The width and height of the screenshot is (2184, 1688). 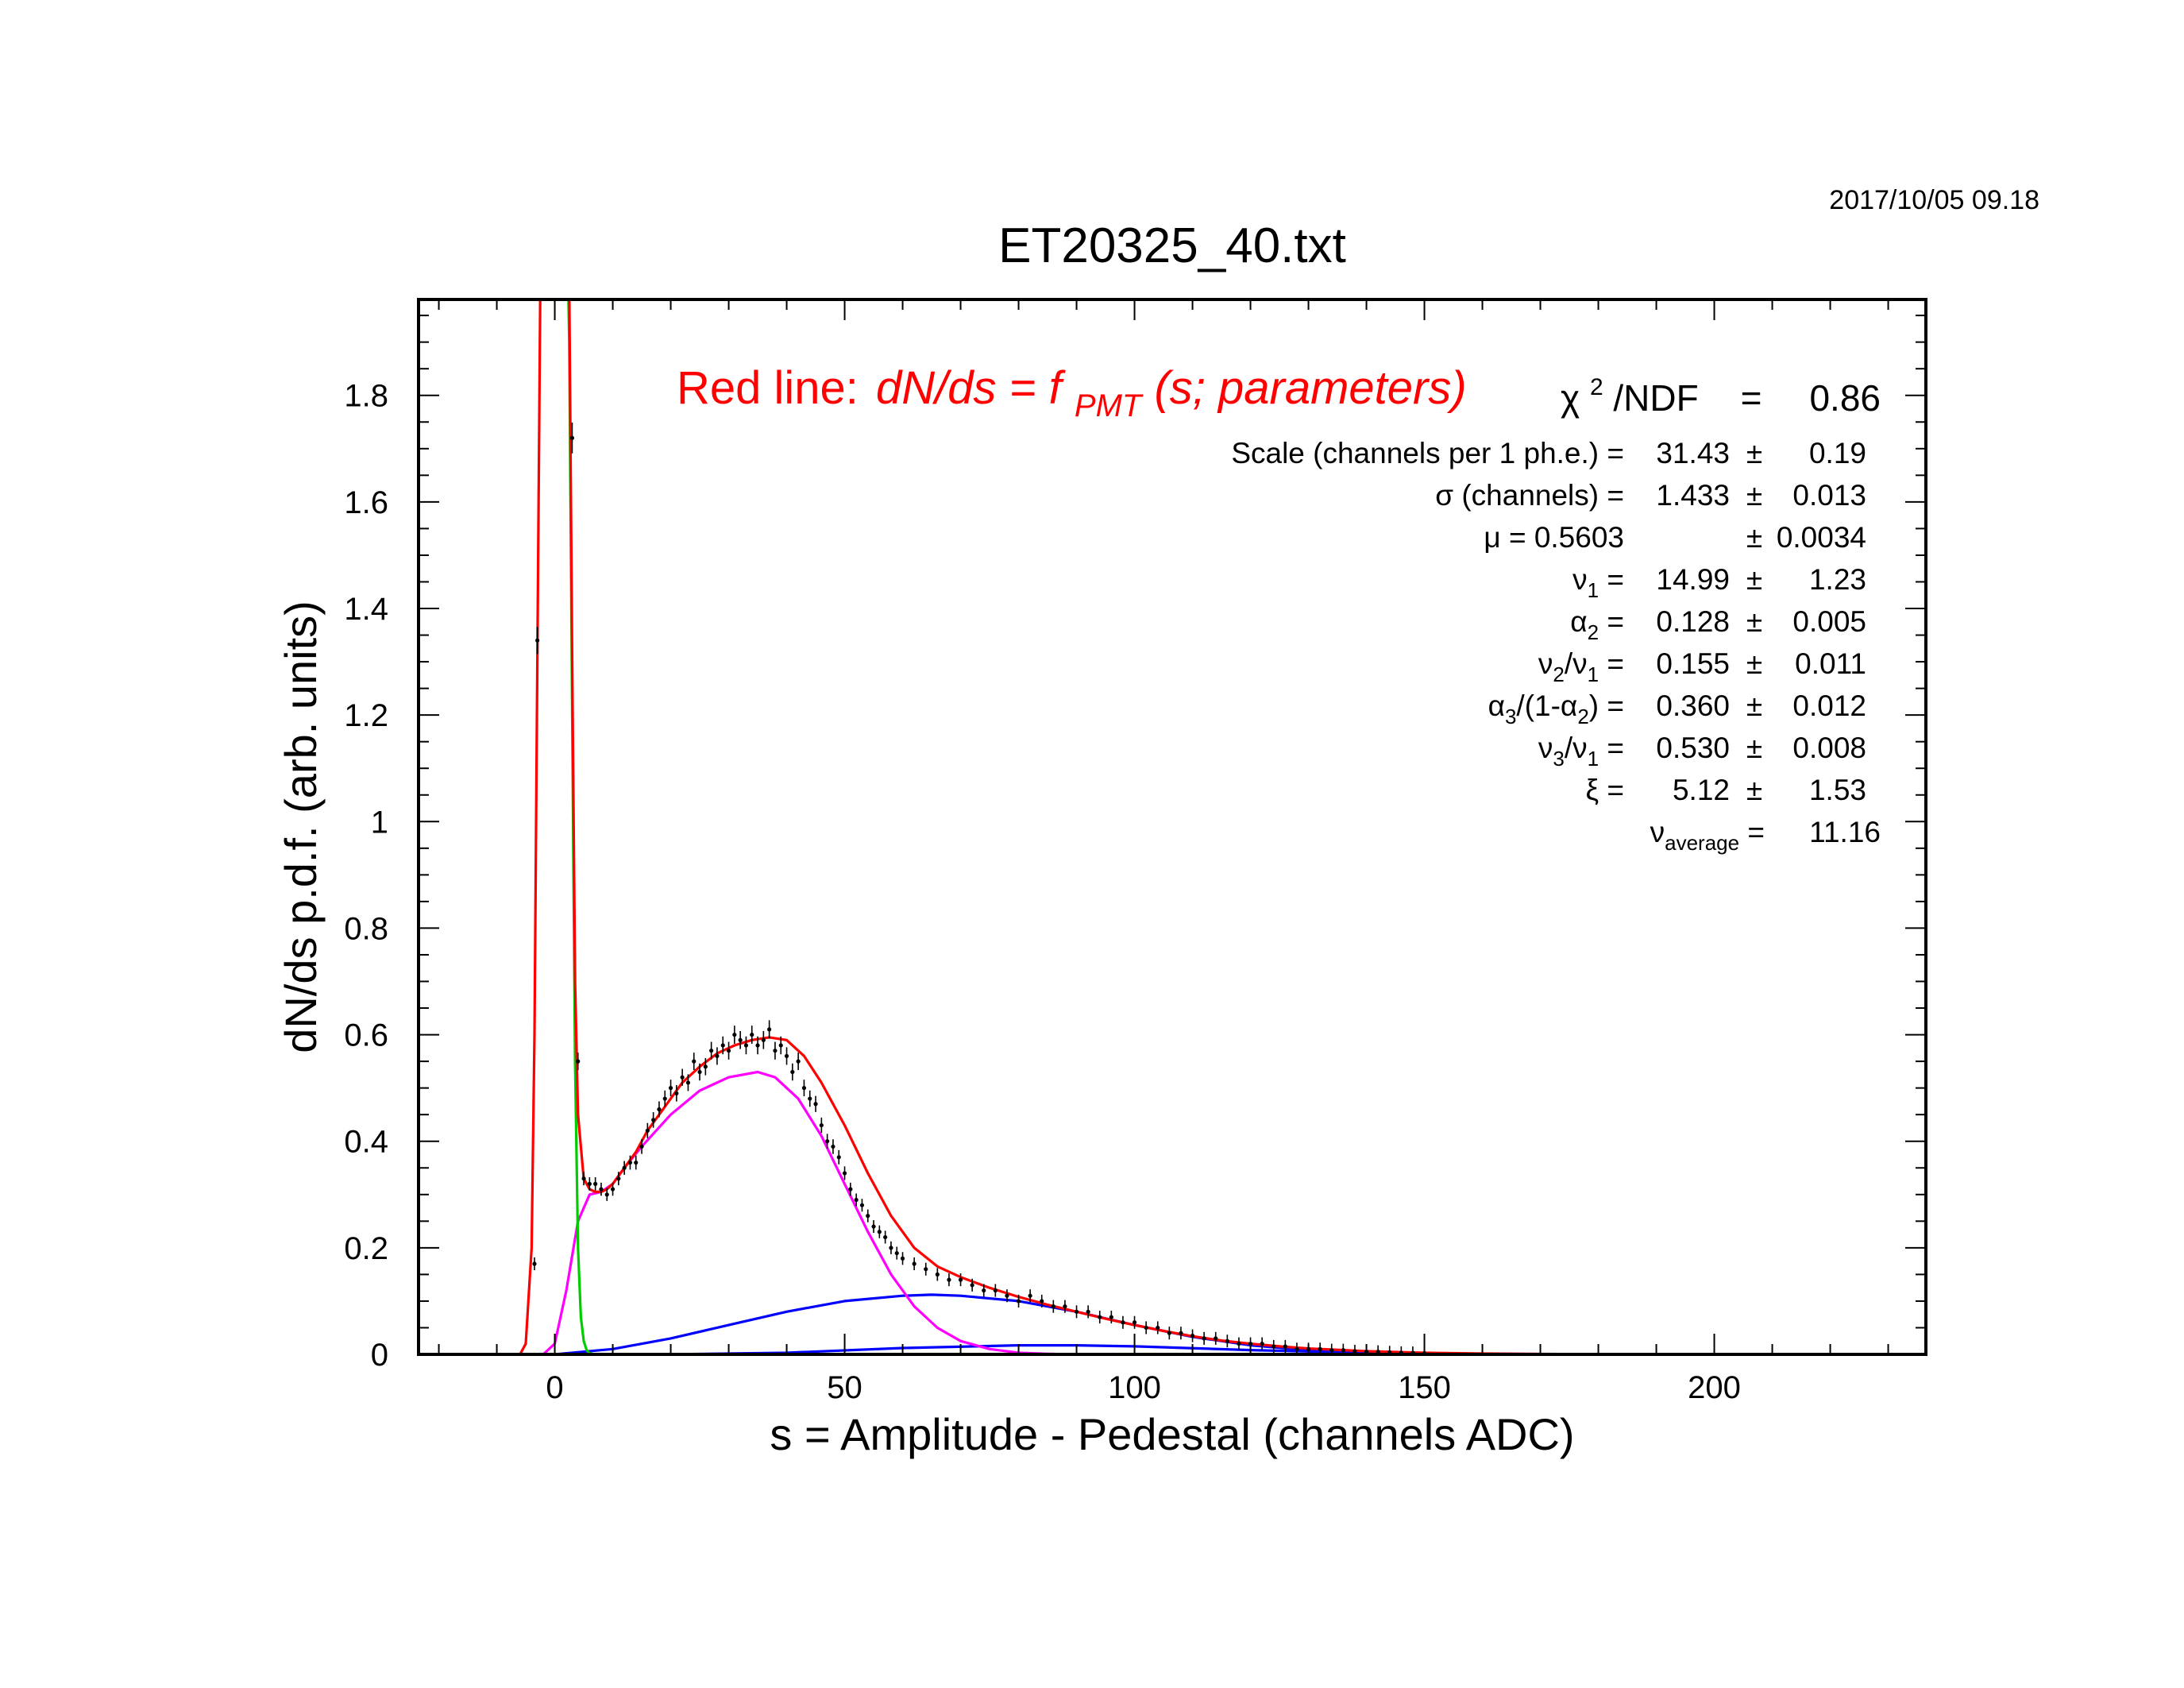 What do you see at coordinates (366, 1035) in the screenshot?
I see `y-tick-label: 0.6` at bounding box center [366, 1035].